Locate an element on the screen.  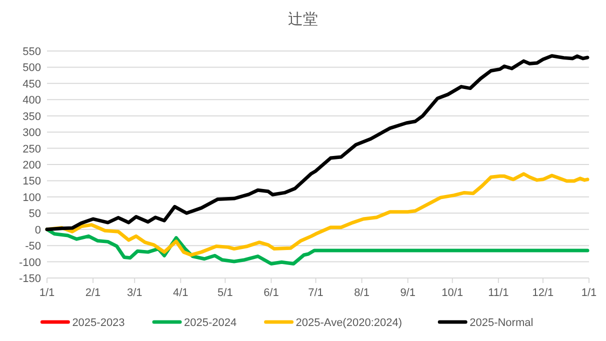
y-tick-label: 100 is located at coordinates (31, 198).